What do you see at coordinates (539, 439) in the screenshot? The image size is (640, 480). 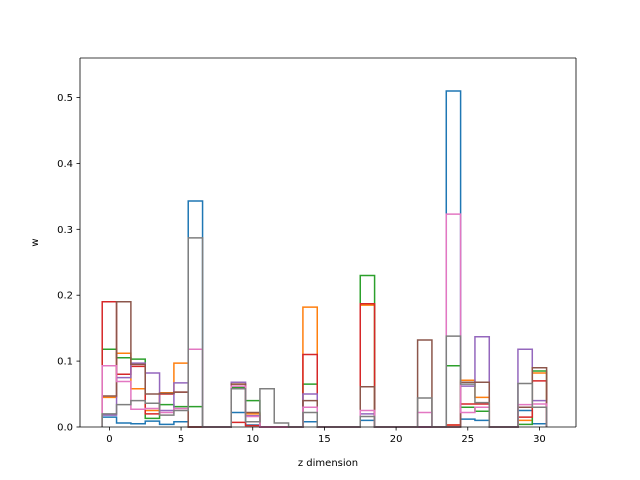 I see `x-tick-label: 30` at bounding box center [539, 439].